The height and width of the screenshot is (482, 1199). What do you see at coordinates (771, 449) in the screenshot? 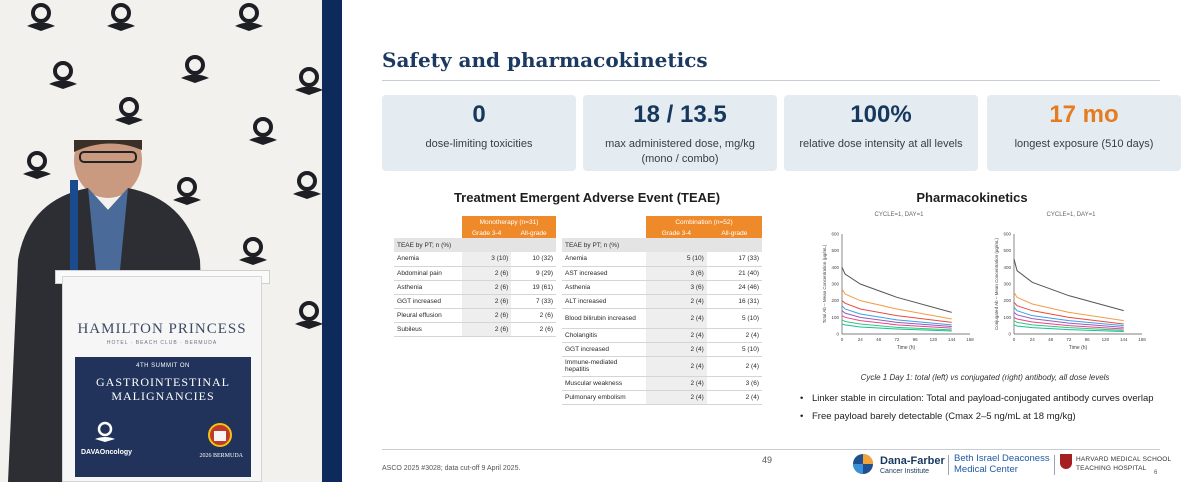
I see `footer-divider` at bounding box center [771, 449].